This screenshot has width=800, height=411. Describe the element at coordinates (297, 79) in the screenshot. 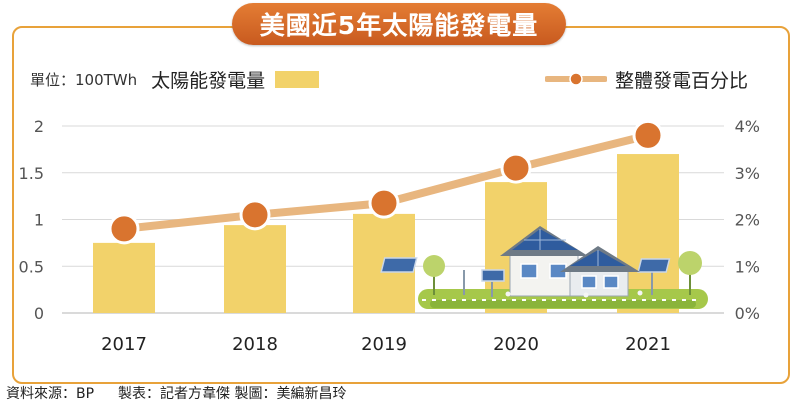

I see `legend-bar-swatch` at that location.